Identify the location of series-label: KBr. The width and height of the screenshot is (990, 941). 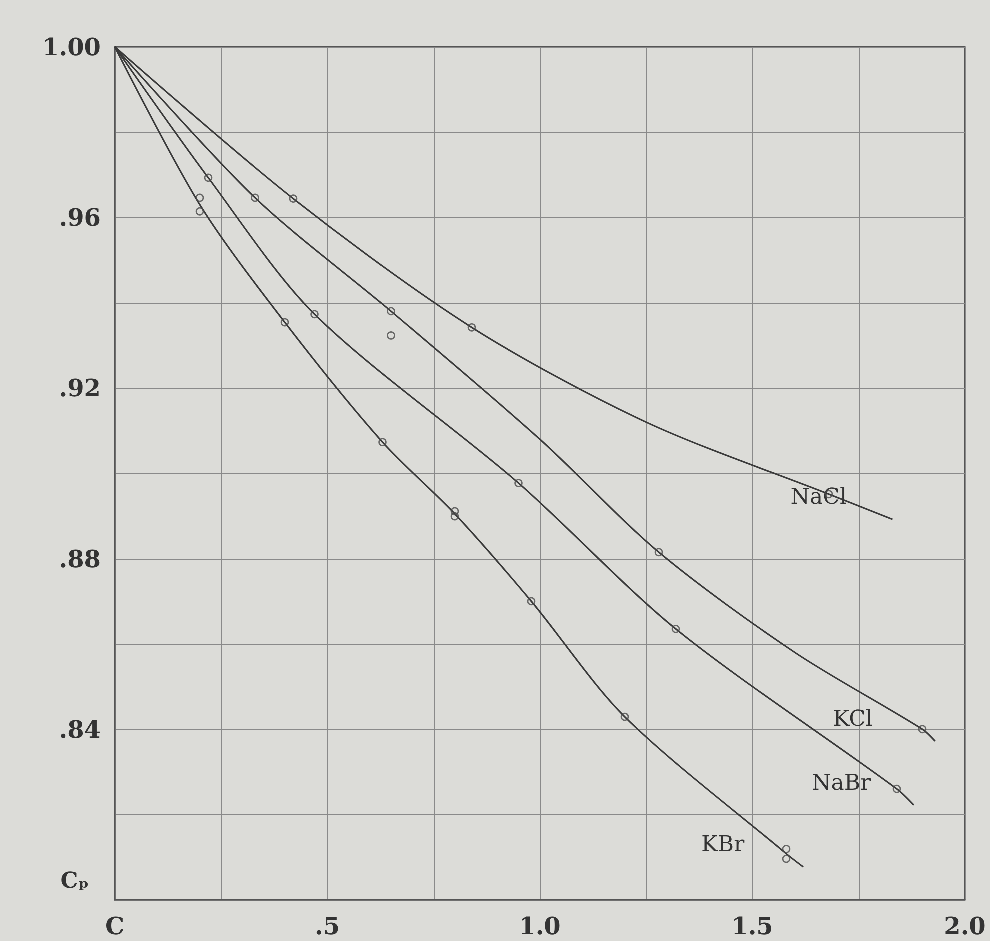
(724, 845).